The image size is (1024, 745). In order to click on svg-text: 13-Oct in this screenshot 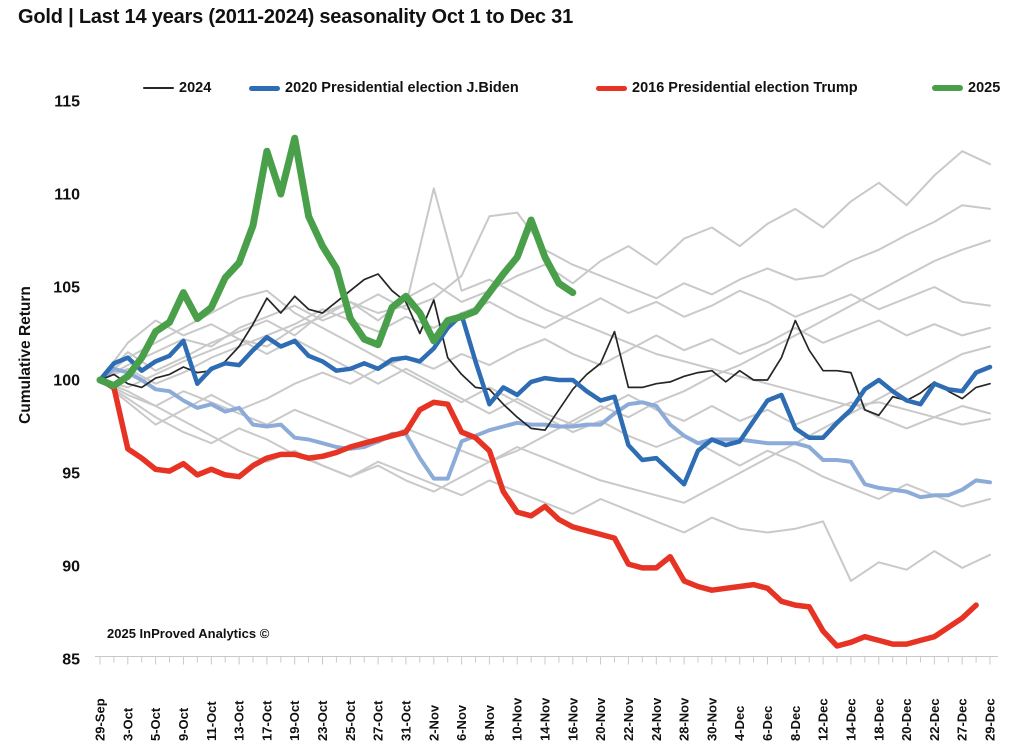, I will do `click(239, 720)`.